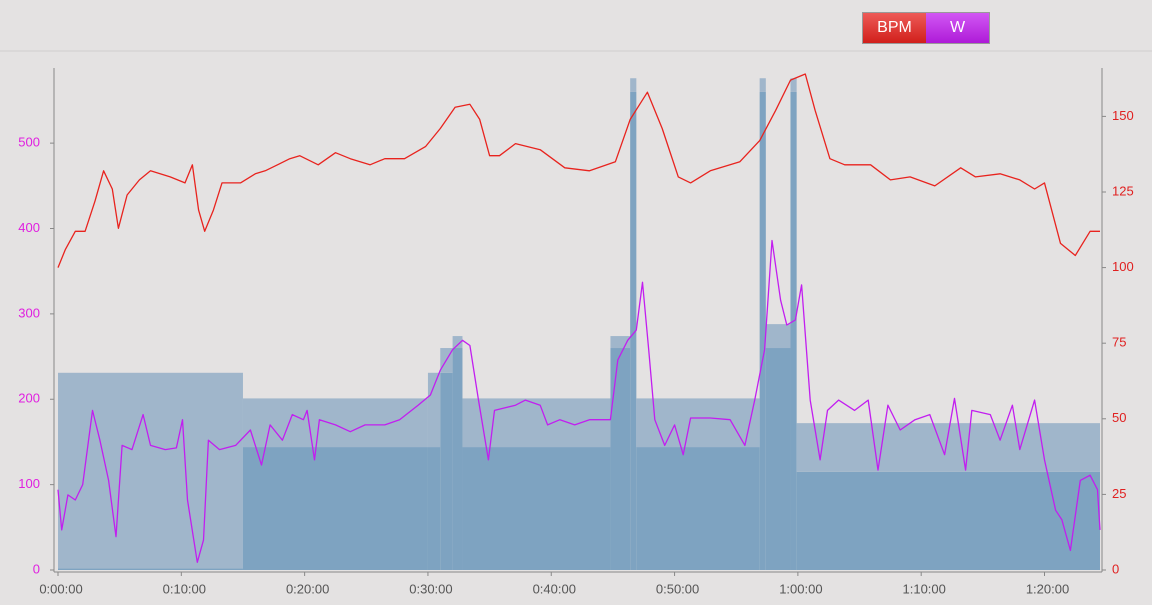  I want to click on x-tick-label: 0:50:00, so click(677, 588).